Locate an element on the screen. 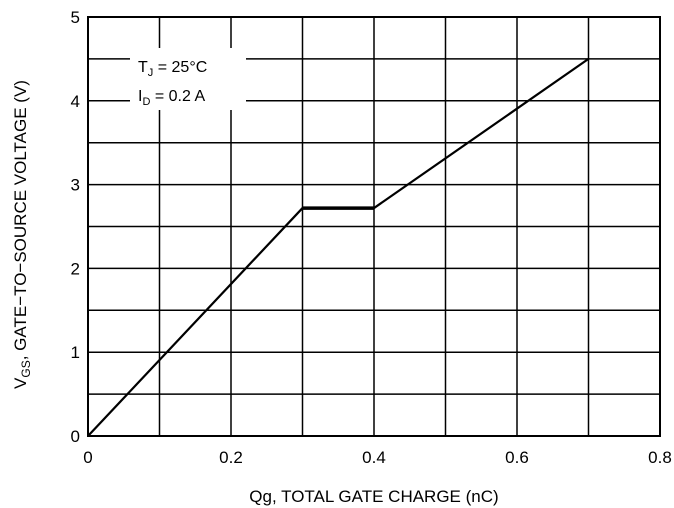 The image size is (674, 508). x-tick-label: 0.8 is located at coordinates (660, 457).